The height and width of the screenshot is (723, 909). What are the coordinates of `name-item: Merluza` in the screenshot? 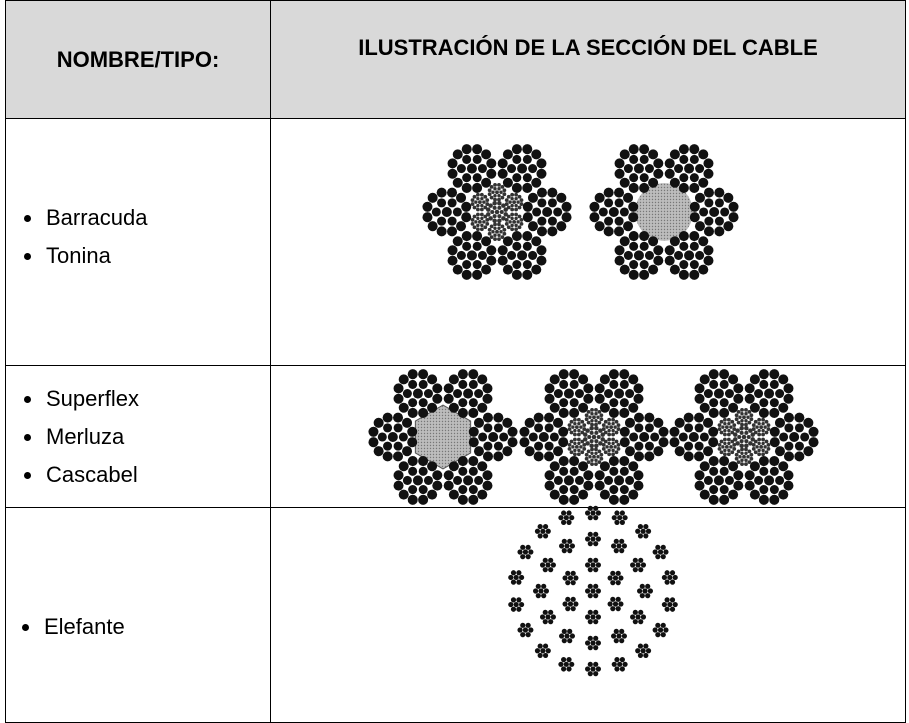 It's located at (91, 437).